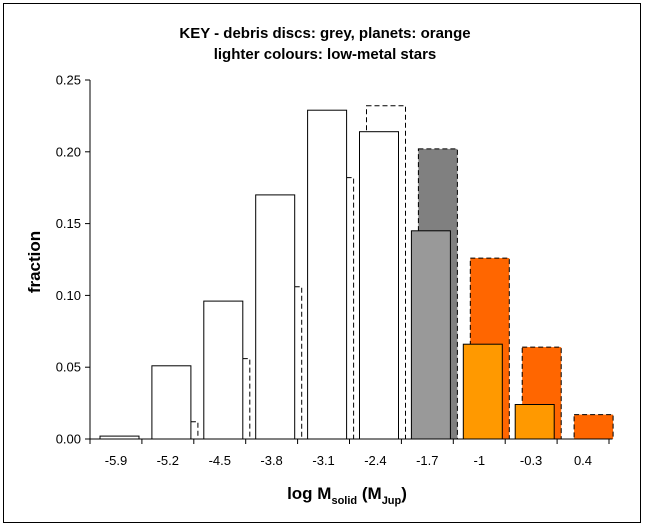  Describe the element at coordinates (309, 493) in the screenshot. I see `x-axis-label-main: log M` at that location.